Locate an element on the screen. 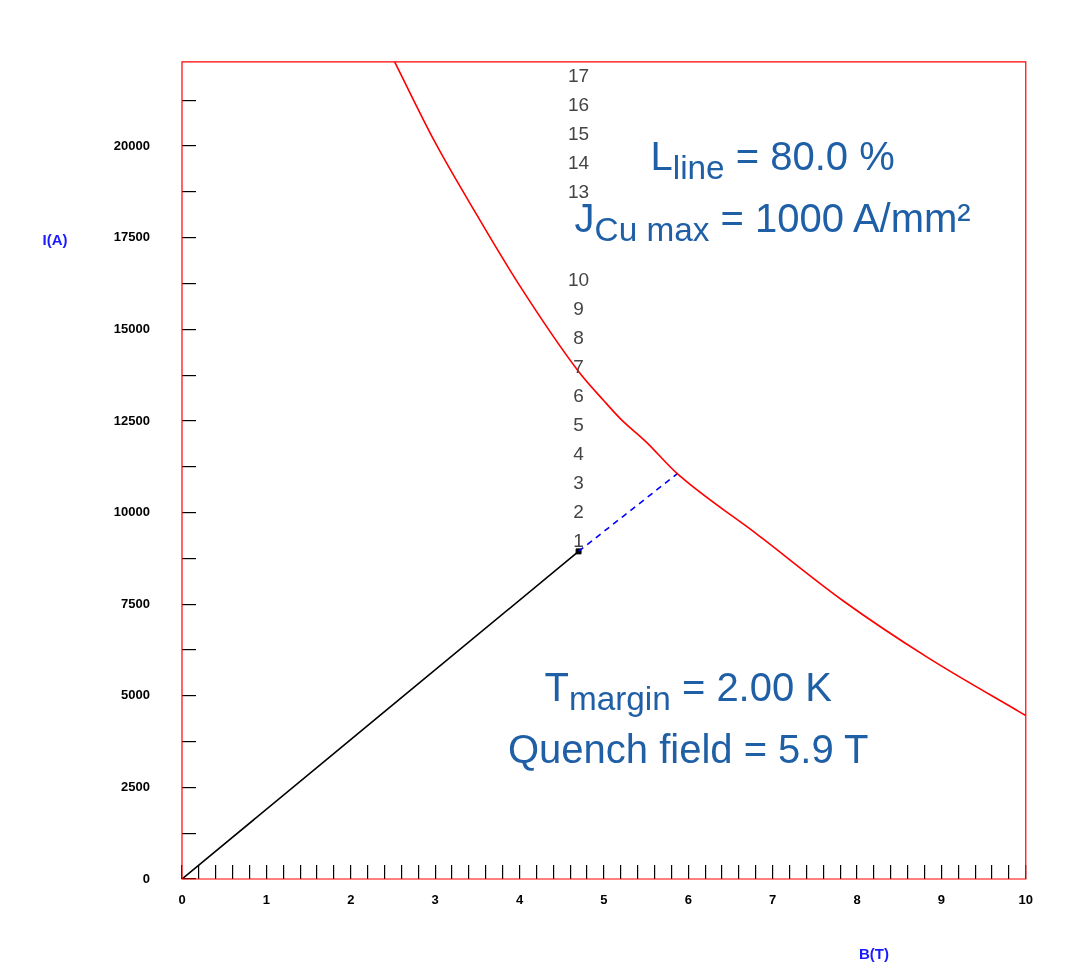 The image size is (1069, 977). y-tick-label: 20000 is located at coordinates (131, 145).